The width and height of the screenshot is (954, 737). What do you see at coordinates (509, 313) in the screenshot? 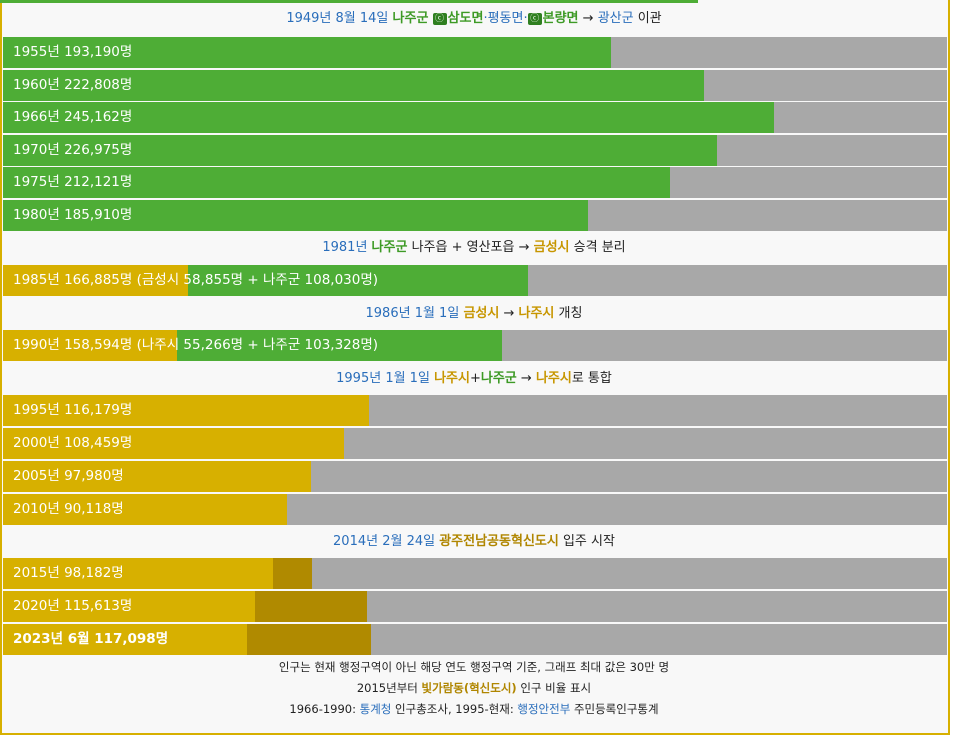
I see `note-1986-arrow: →` at bounding box center [509, 313].